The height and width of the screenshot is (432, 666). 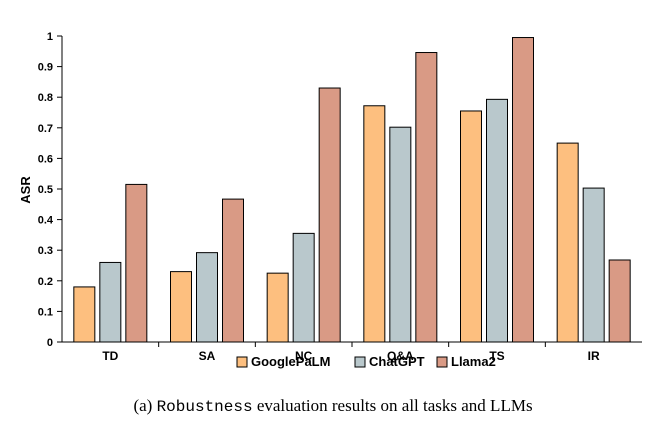 What do you see at coordinates (45, 190) in the screenshot?
I see `y-tick-label: 0.5` at bounding box center [45, 190].